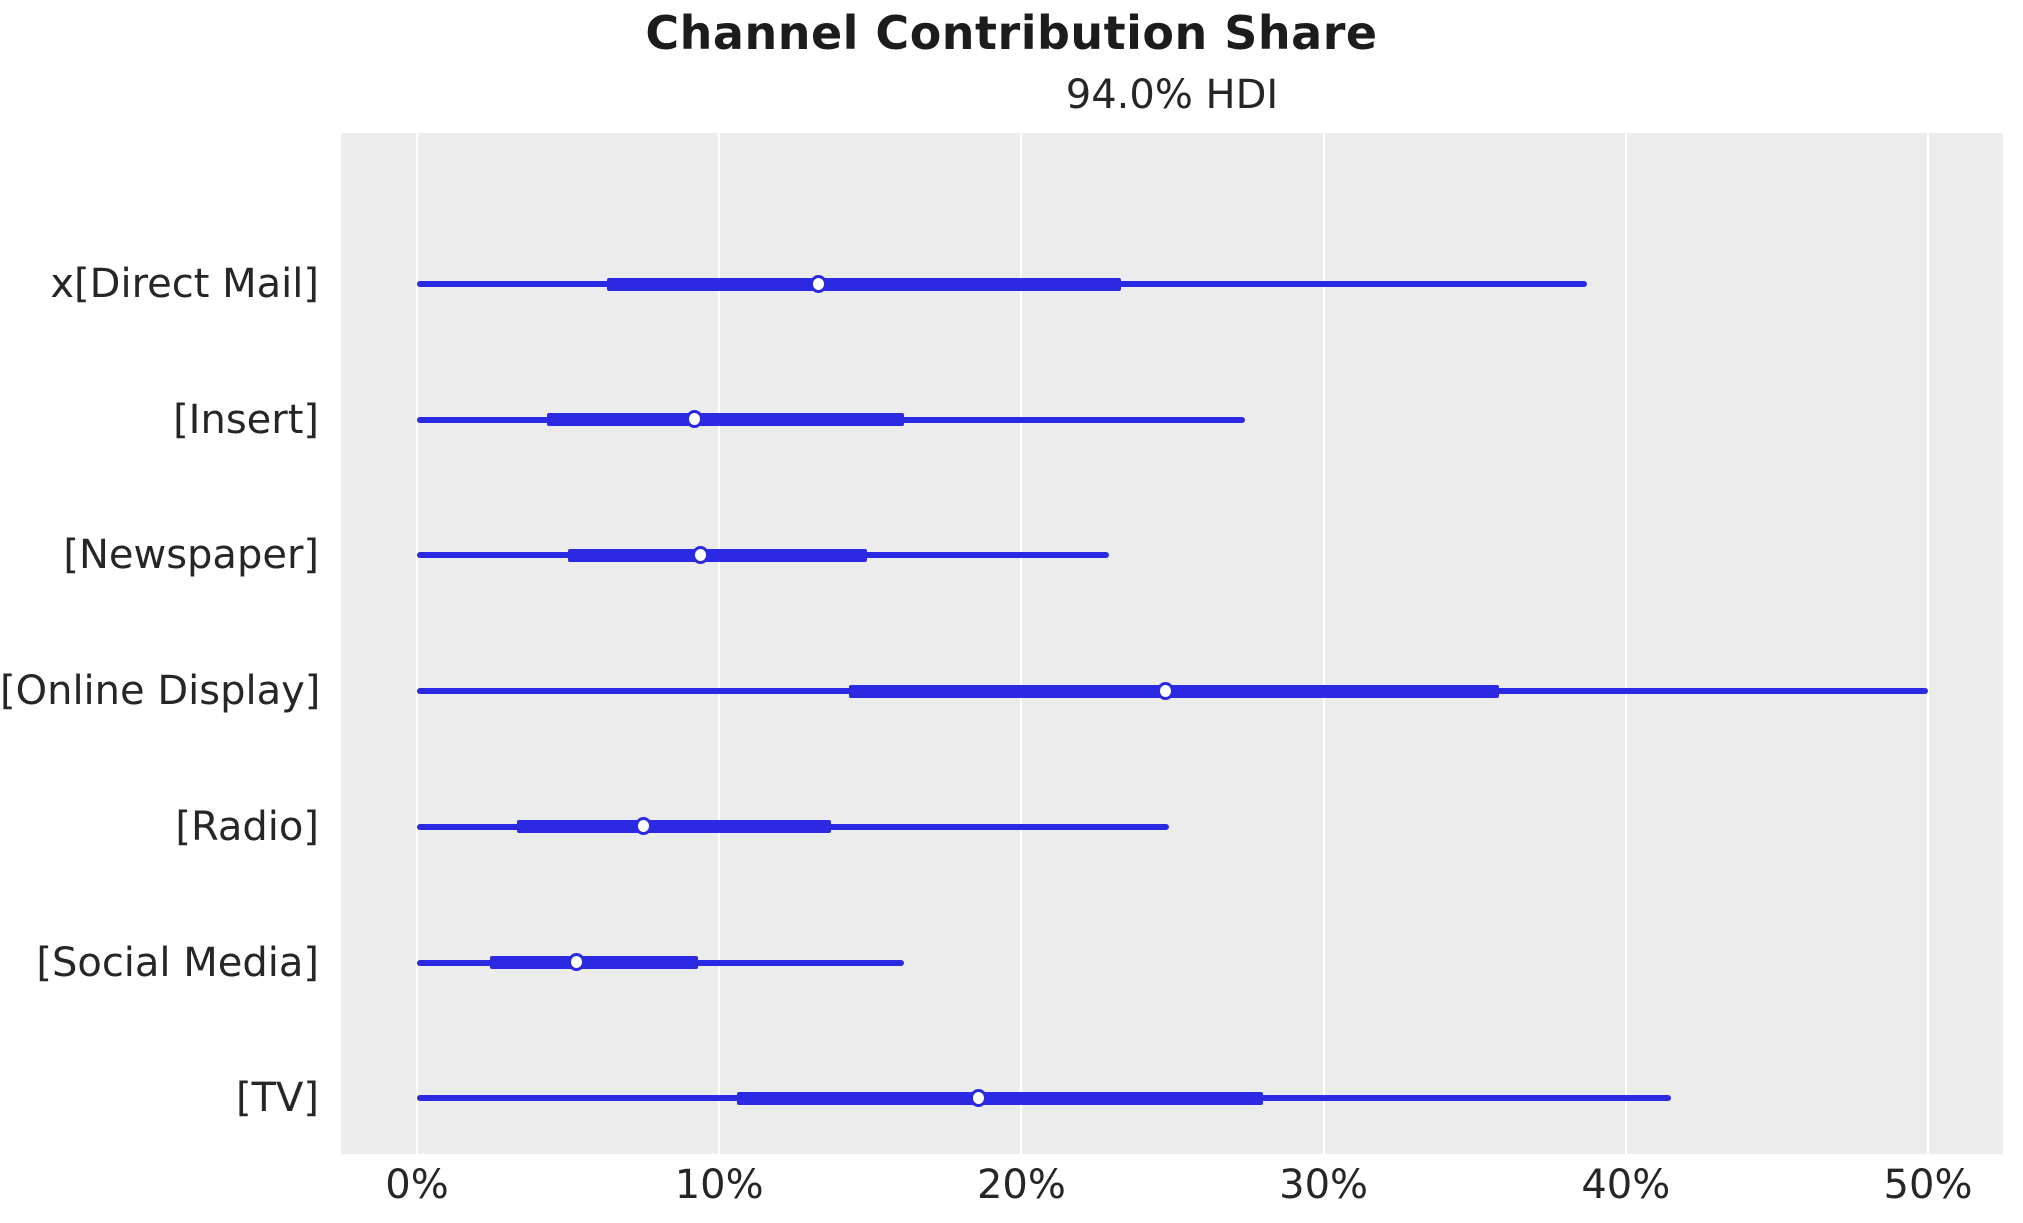  I want to click on y-axis-label: [Radio], so click(247, 826).